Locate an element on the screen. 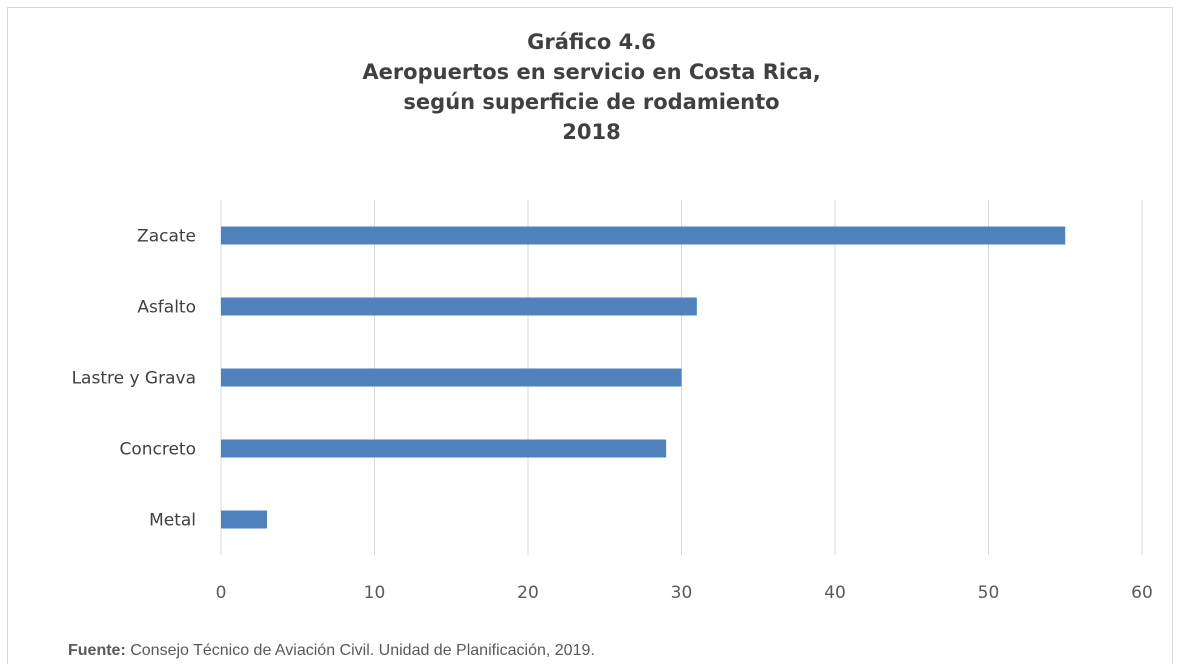 The height and width of the screenshot is (671, 1183). bar-asfalto is located at coordinates (459, 306).